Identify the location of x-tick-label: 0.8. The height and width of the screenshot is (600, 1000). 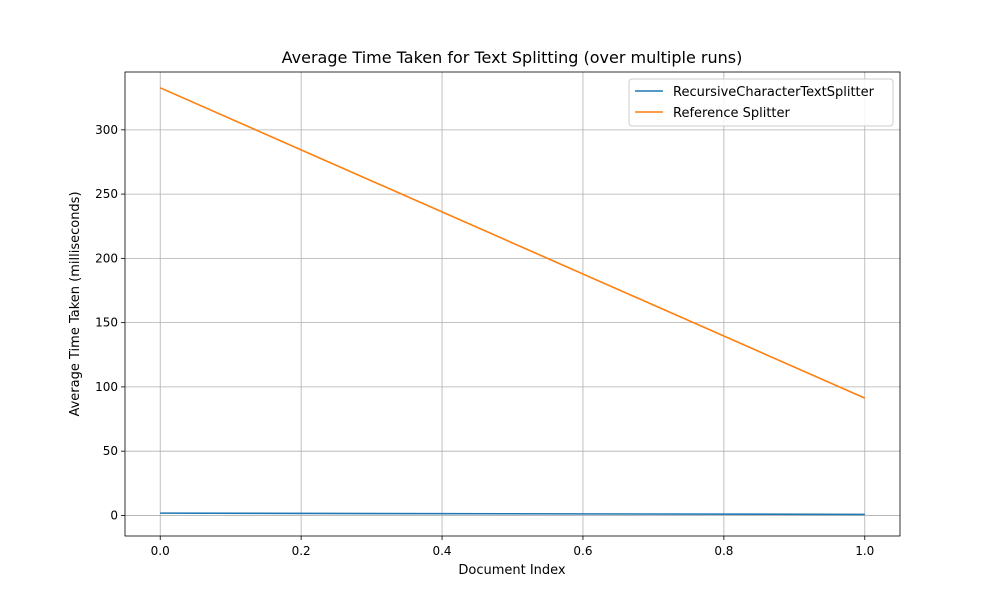
(723, 551).